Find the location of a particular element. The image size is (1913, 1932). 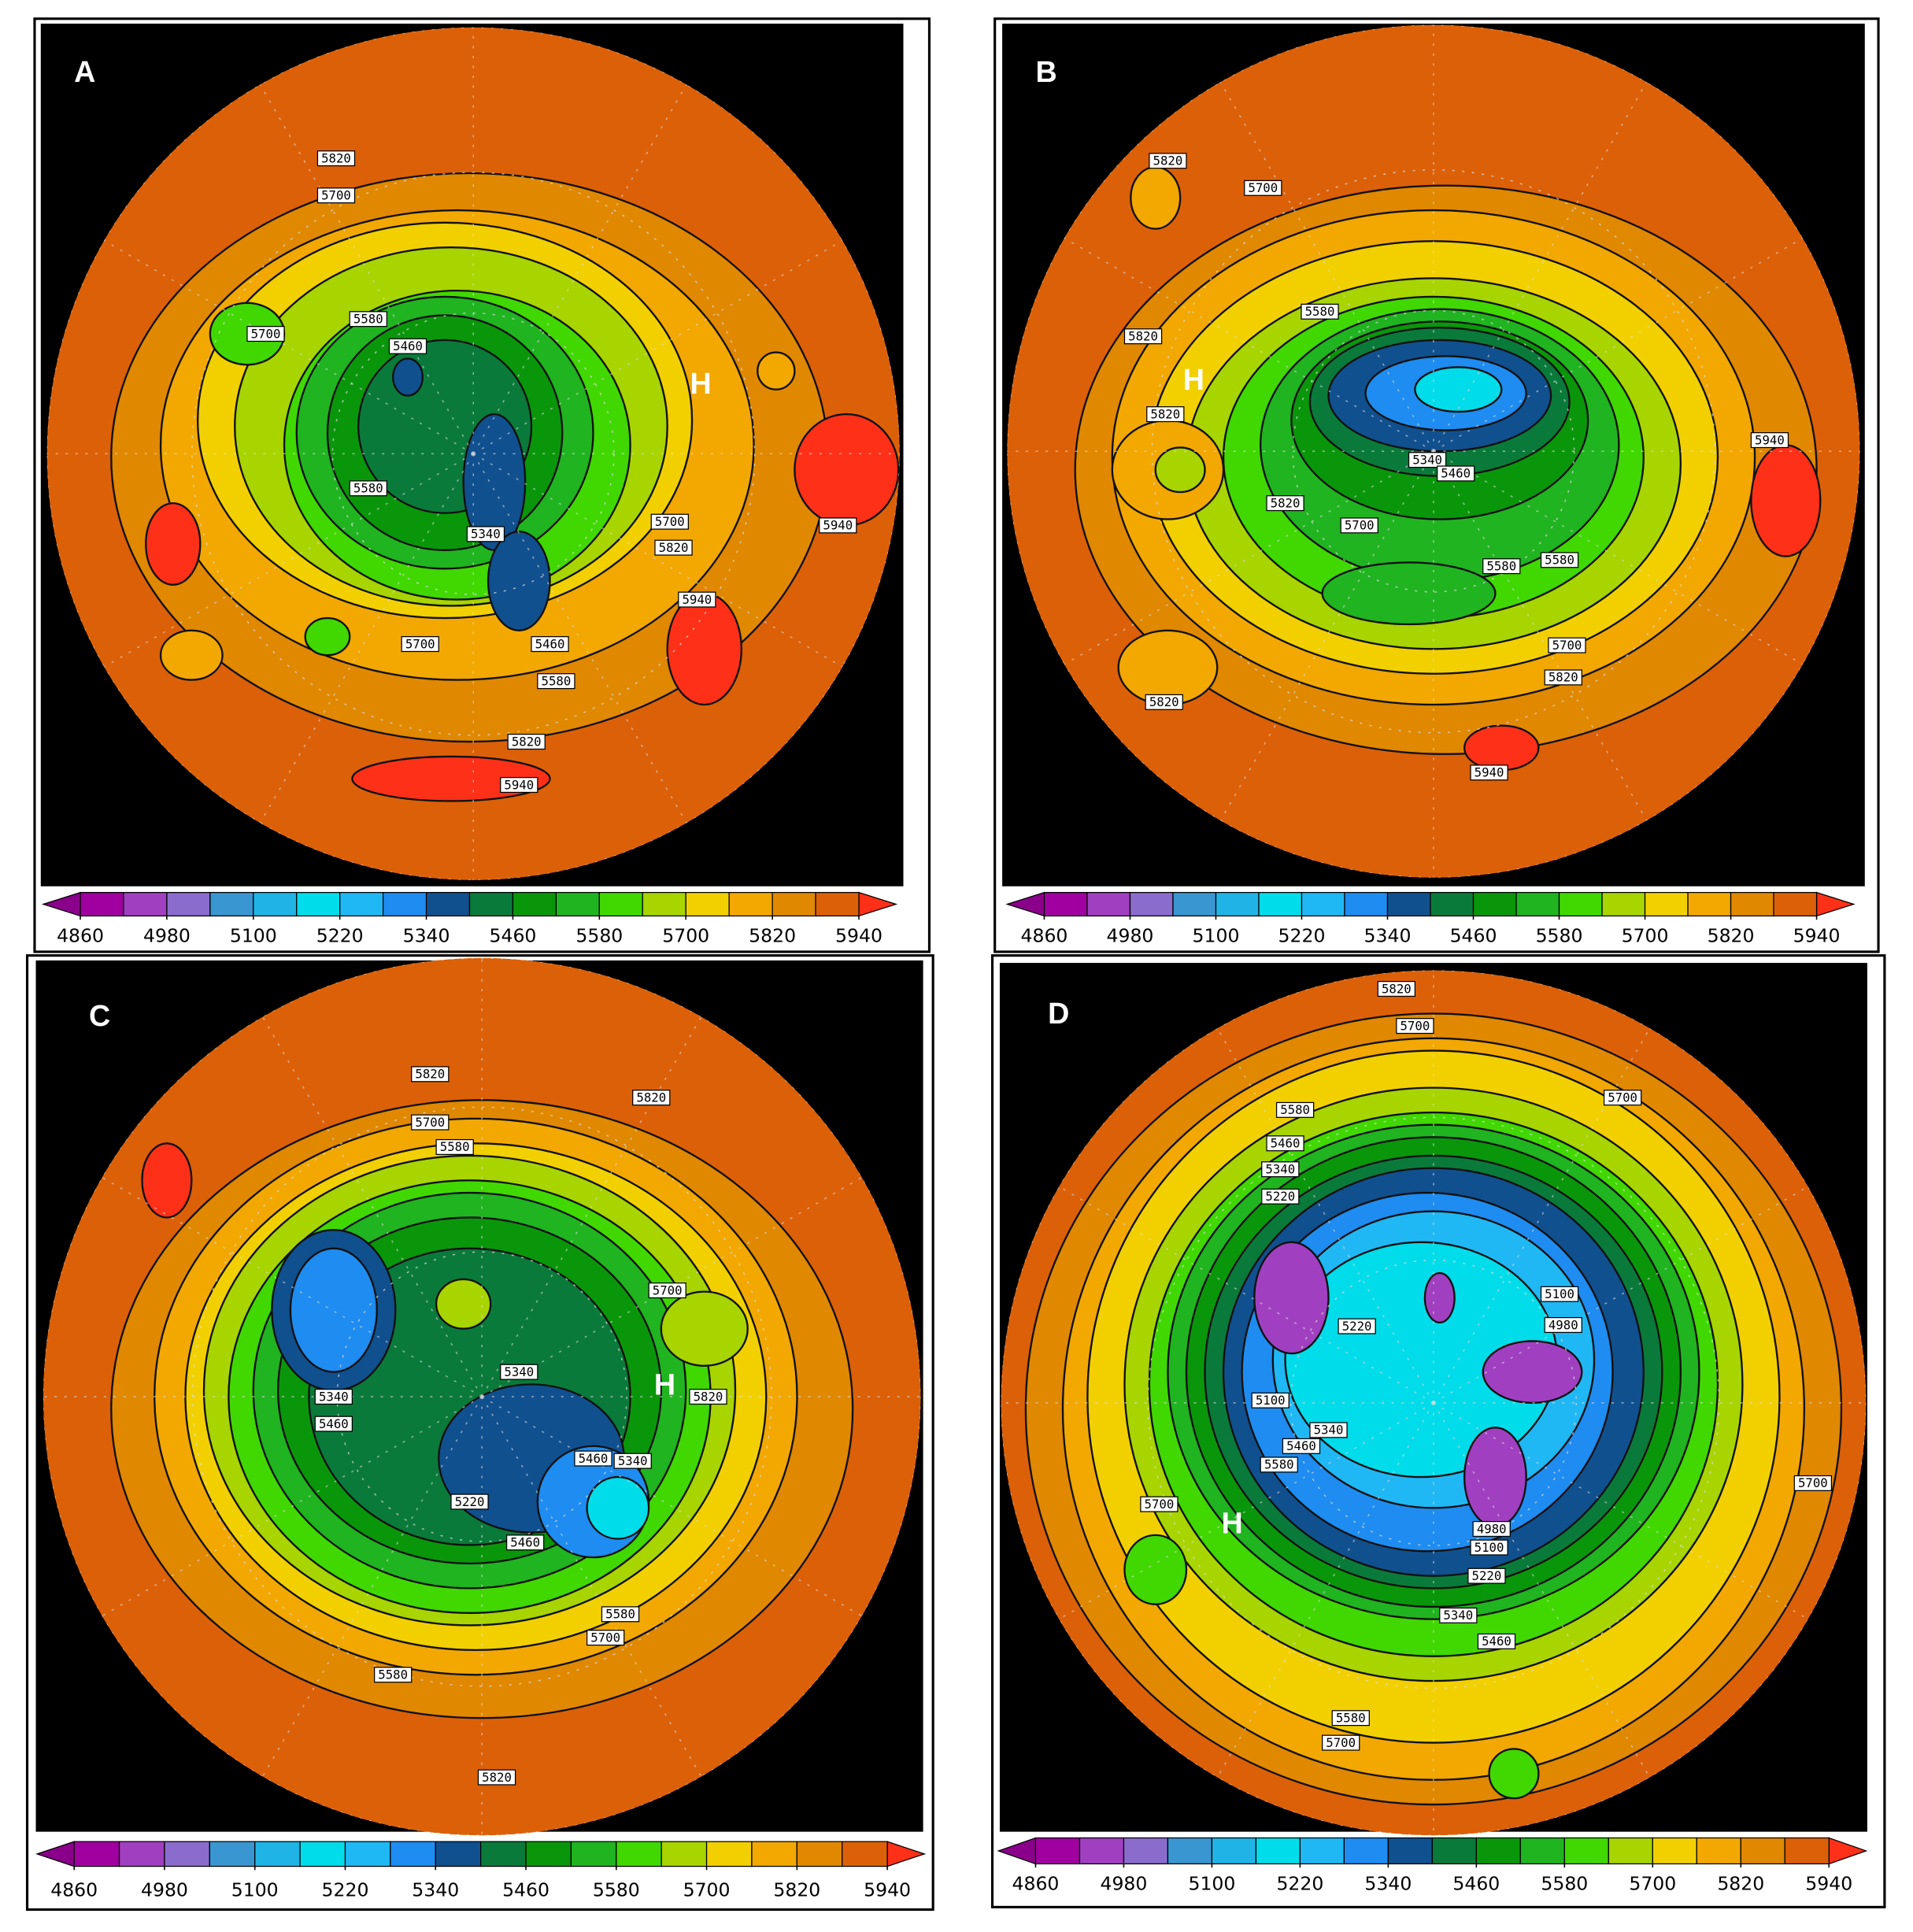

colorbar-tick-label: 5340 is located at coordinates (1388, 1884).